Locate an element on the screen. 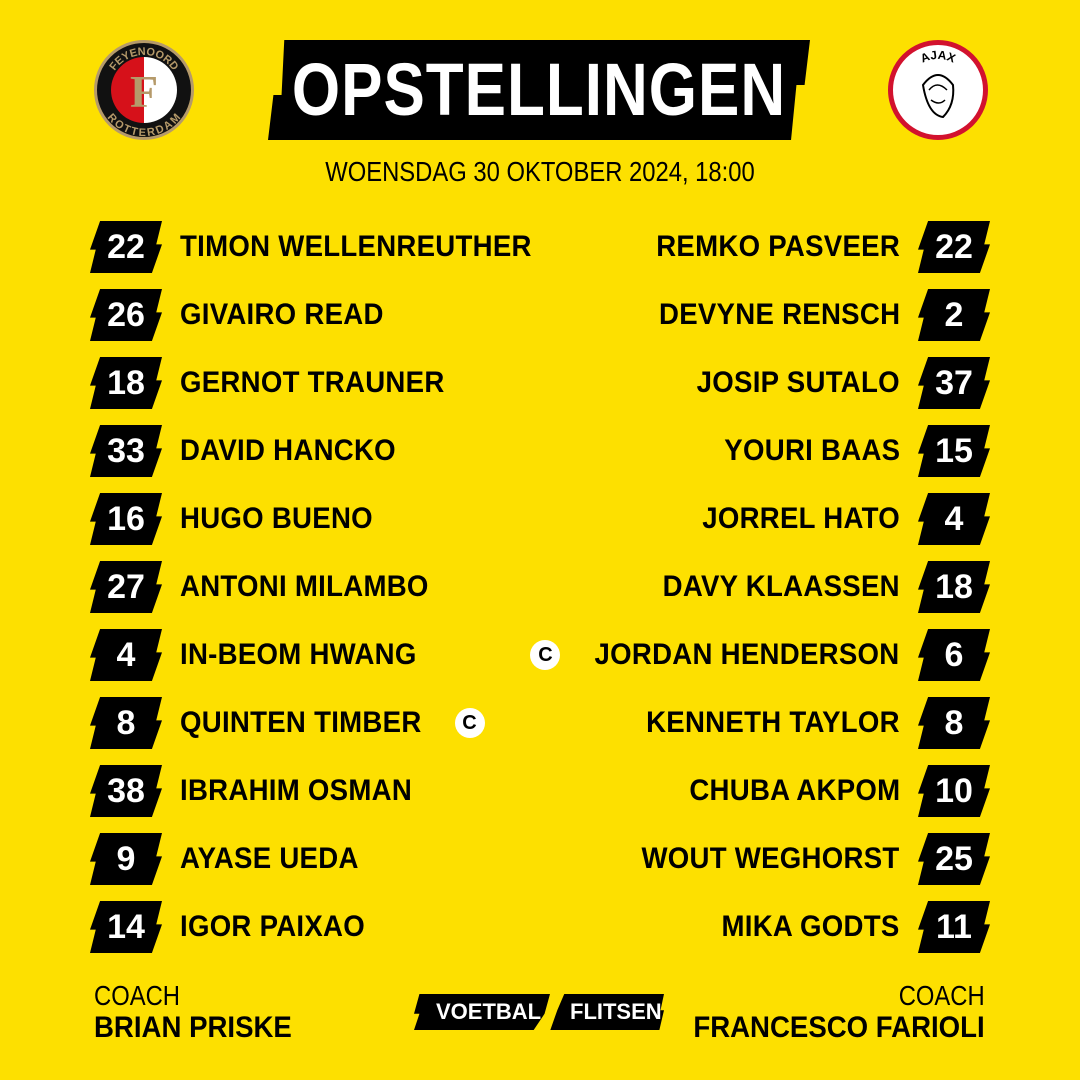 This screenshot has width=1080, height=1080. home-player-row: 38 IBRAHIM OSMAN is located at coordinates (270, 791).